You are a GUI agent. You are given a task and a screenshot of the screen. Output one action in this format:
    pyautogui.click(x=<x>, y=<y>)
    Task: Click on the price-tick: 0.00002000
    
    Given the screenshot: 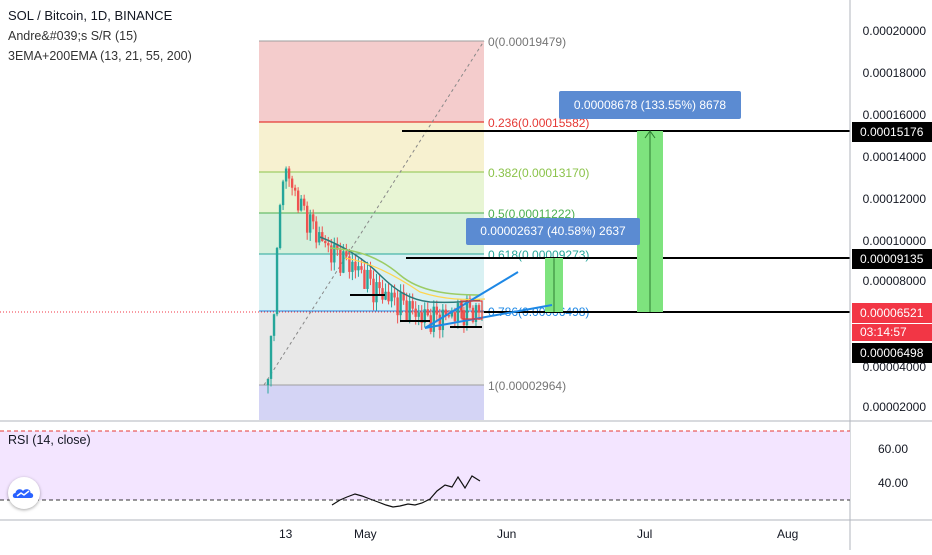 What is the action you would take?
    pyautogui.click(x=894, y=407)
    